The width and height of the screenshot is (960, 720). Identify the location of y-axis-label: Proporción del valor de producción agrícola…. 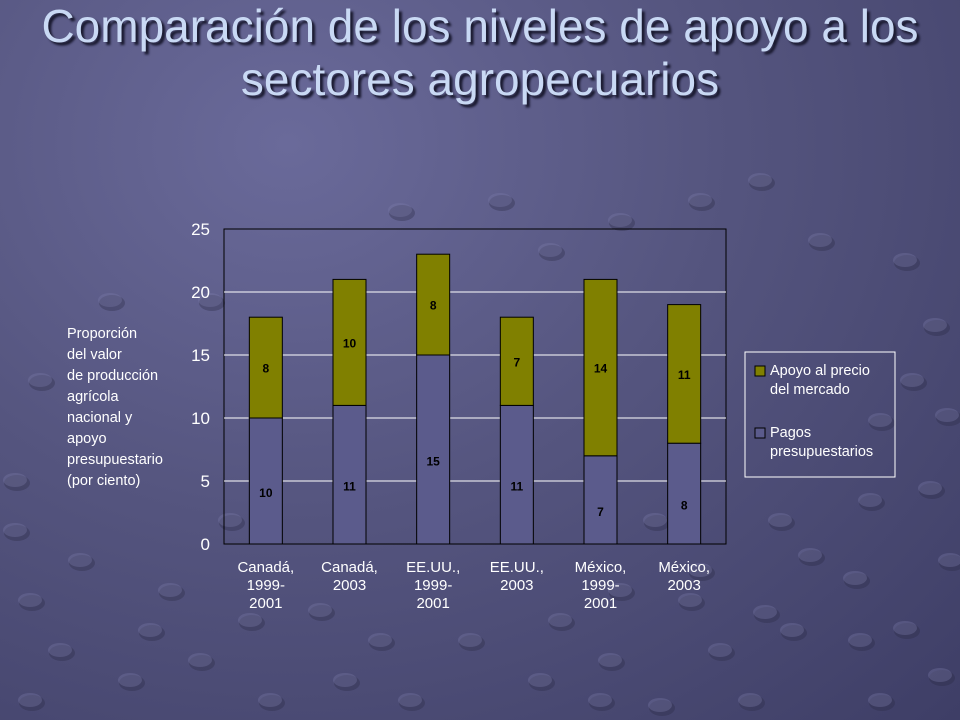
(115, 407).